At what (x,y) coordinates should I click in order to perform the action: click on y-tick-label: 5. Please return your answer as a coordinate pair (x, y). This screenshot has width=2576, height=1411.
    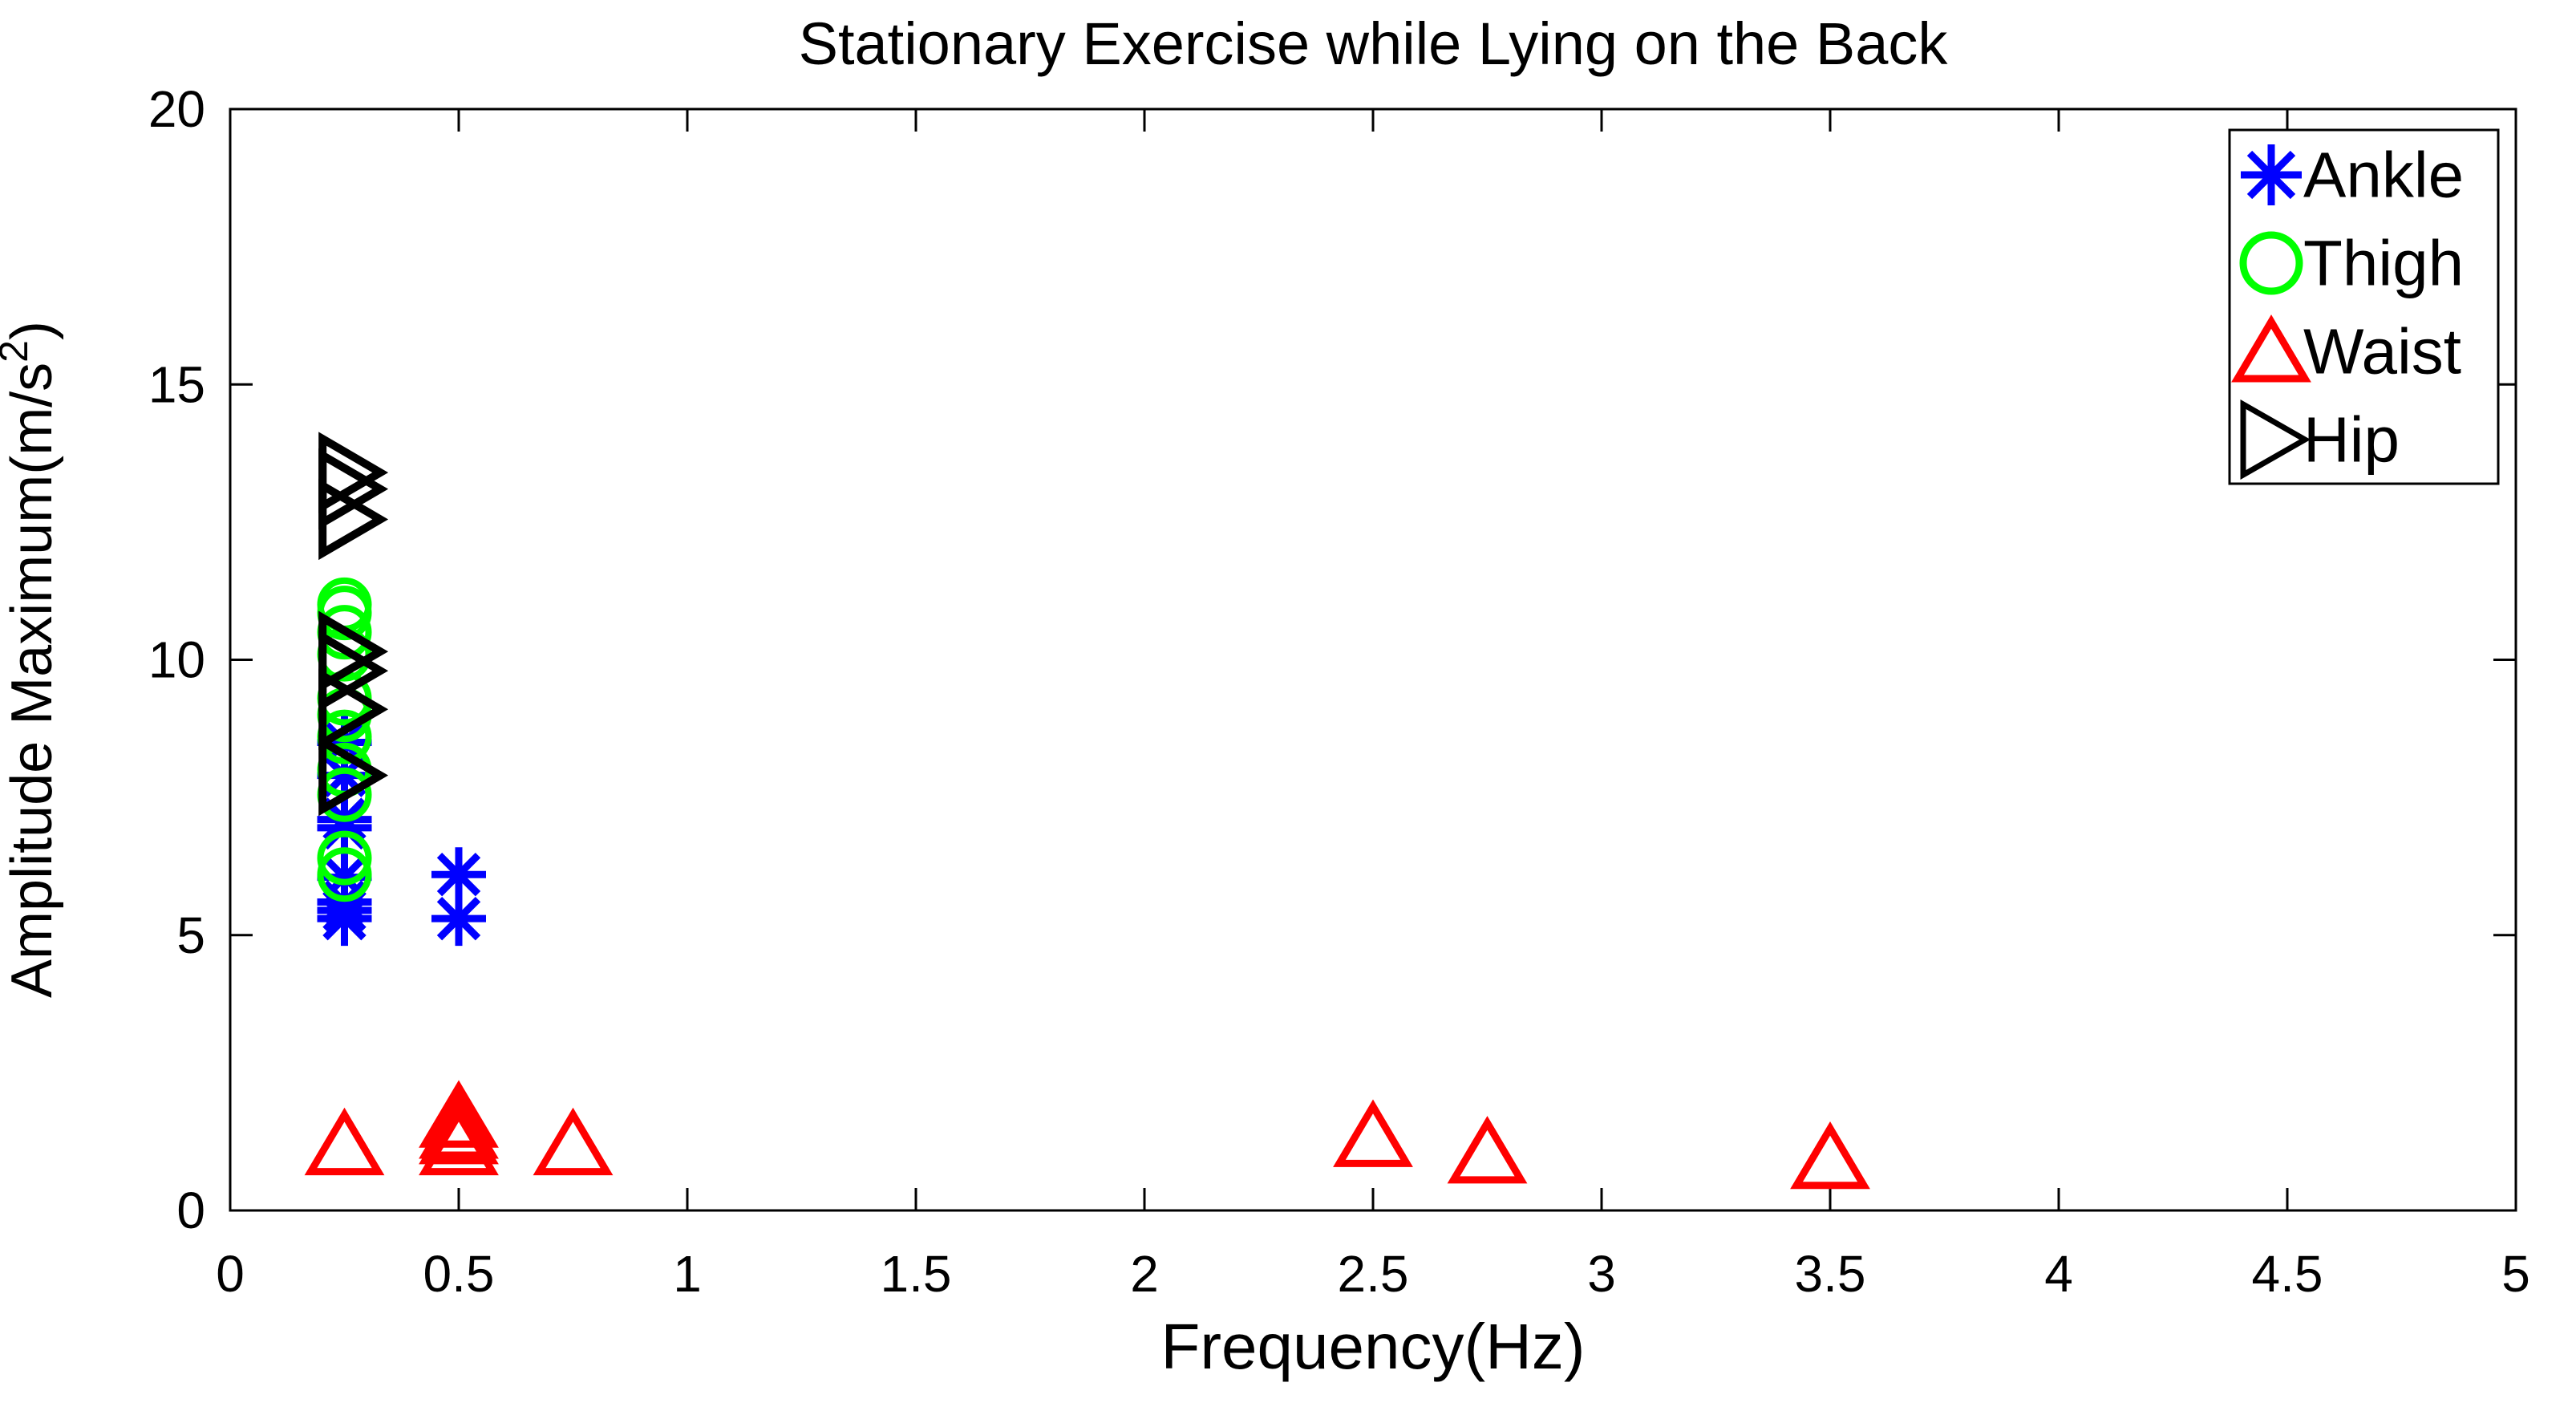
    Looking at the image, I should click on (190, 935).